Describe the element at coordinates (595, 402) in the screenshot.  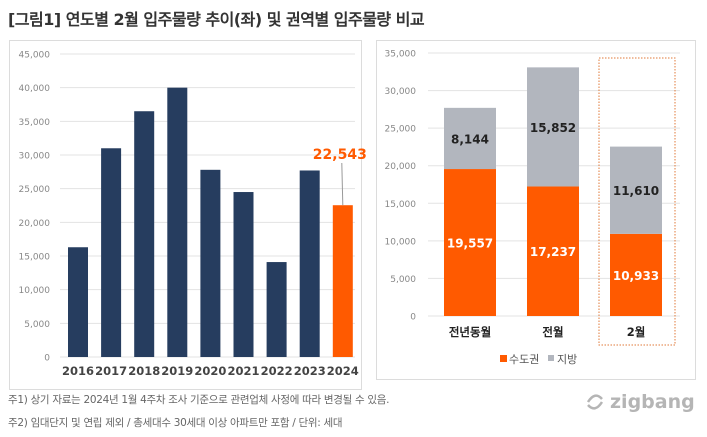
I see `zigbang-logo-icon` at that location.